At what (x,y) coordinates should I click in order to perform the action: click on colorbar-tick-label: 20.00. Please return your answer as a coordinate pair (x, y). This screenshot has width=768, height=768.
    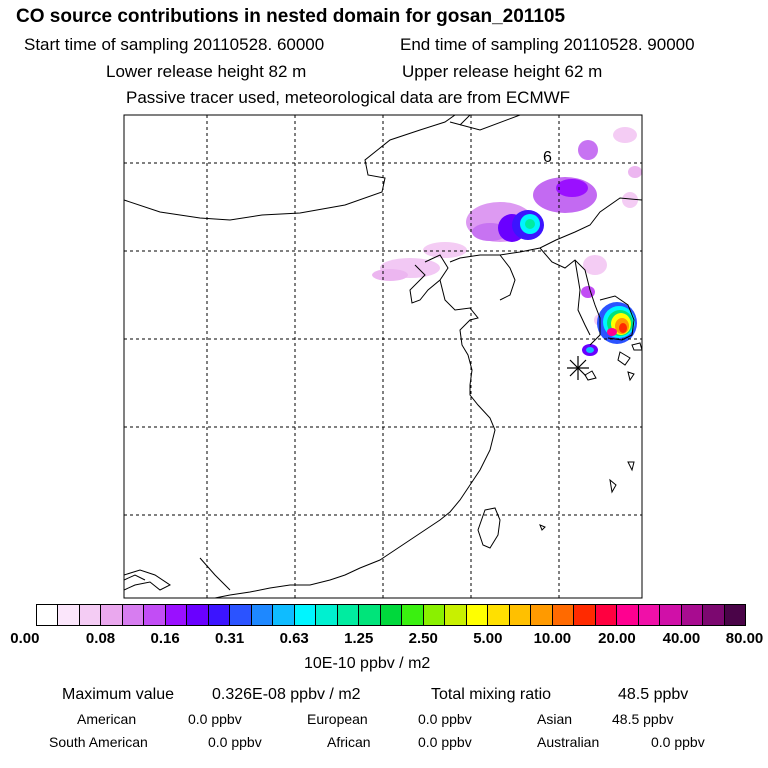
    Looking at the image, I should click on (617, 638).